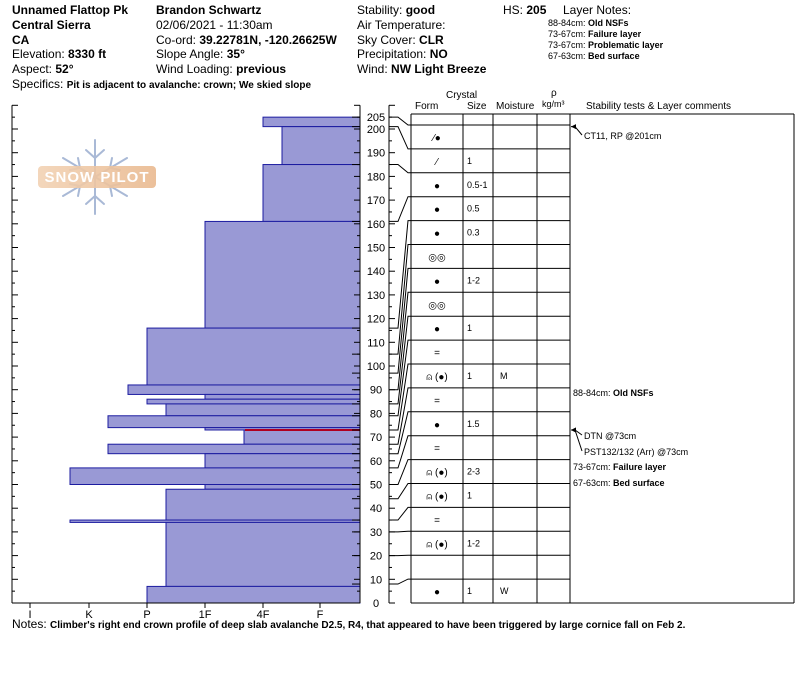 This screenshot has height=676, width=800. What do you see at coordinates (29, 624) in the screenshot?
I see `notes-label: Notes:` at bounding box center [29, 624].